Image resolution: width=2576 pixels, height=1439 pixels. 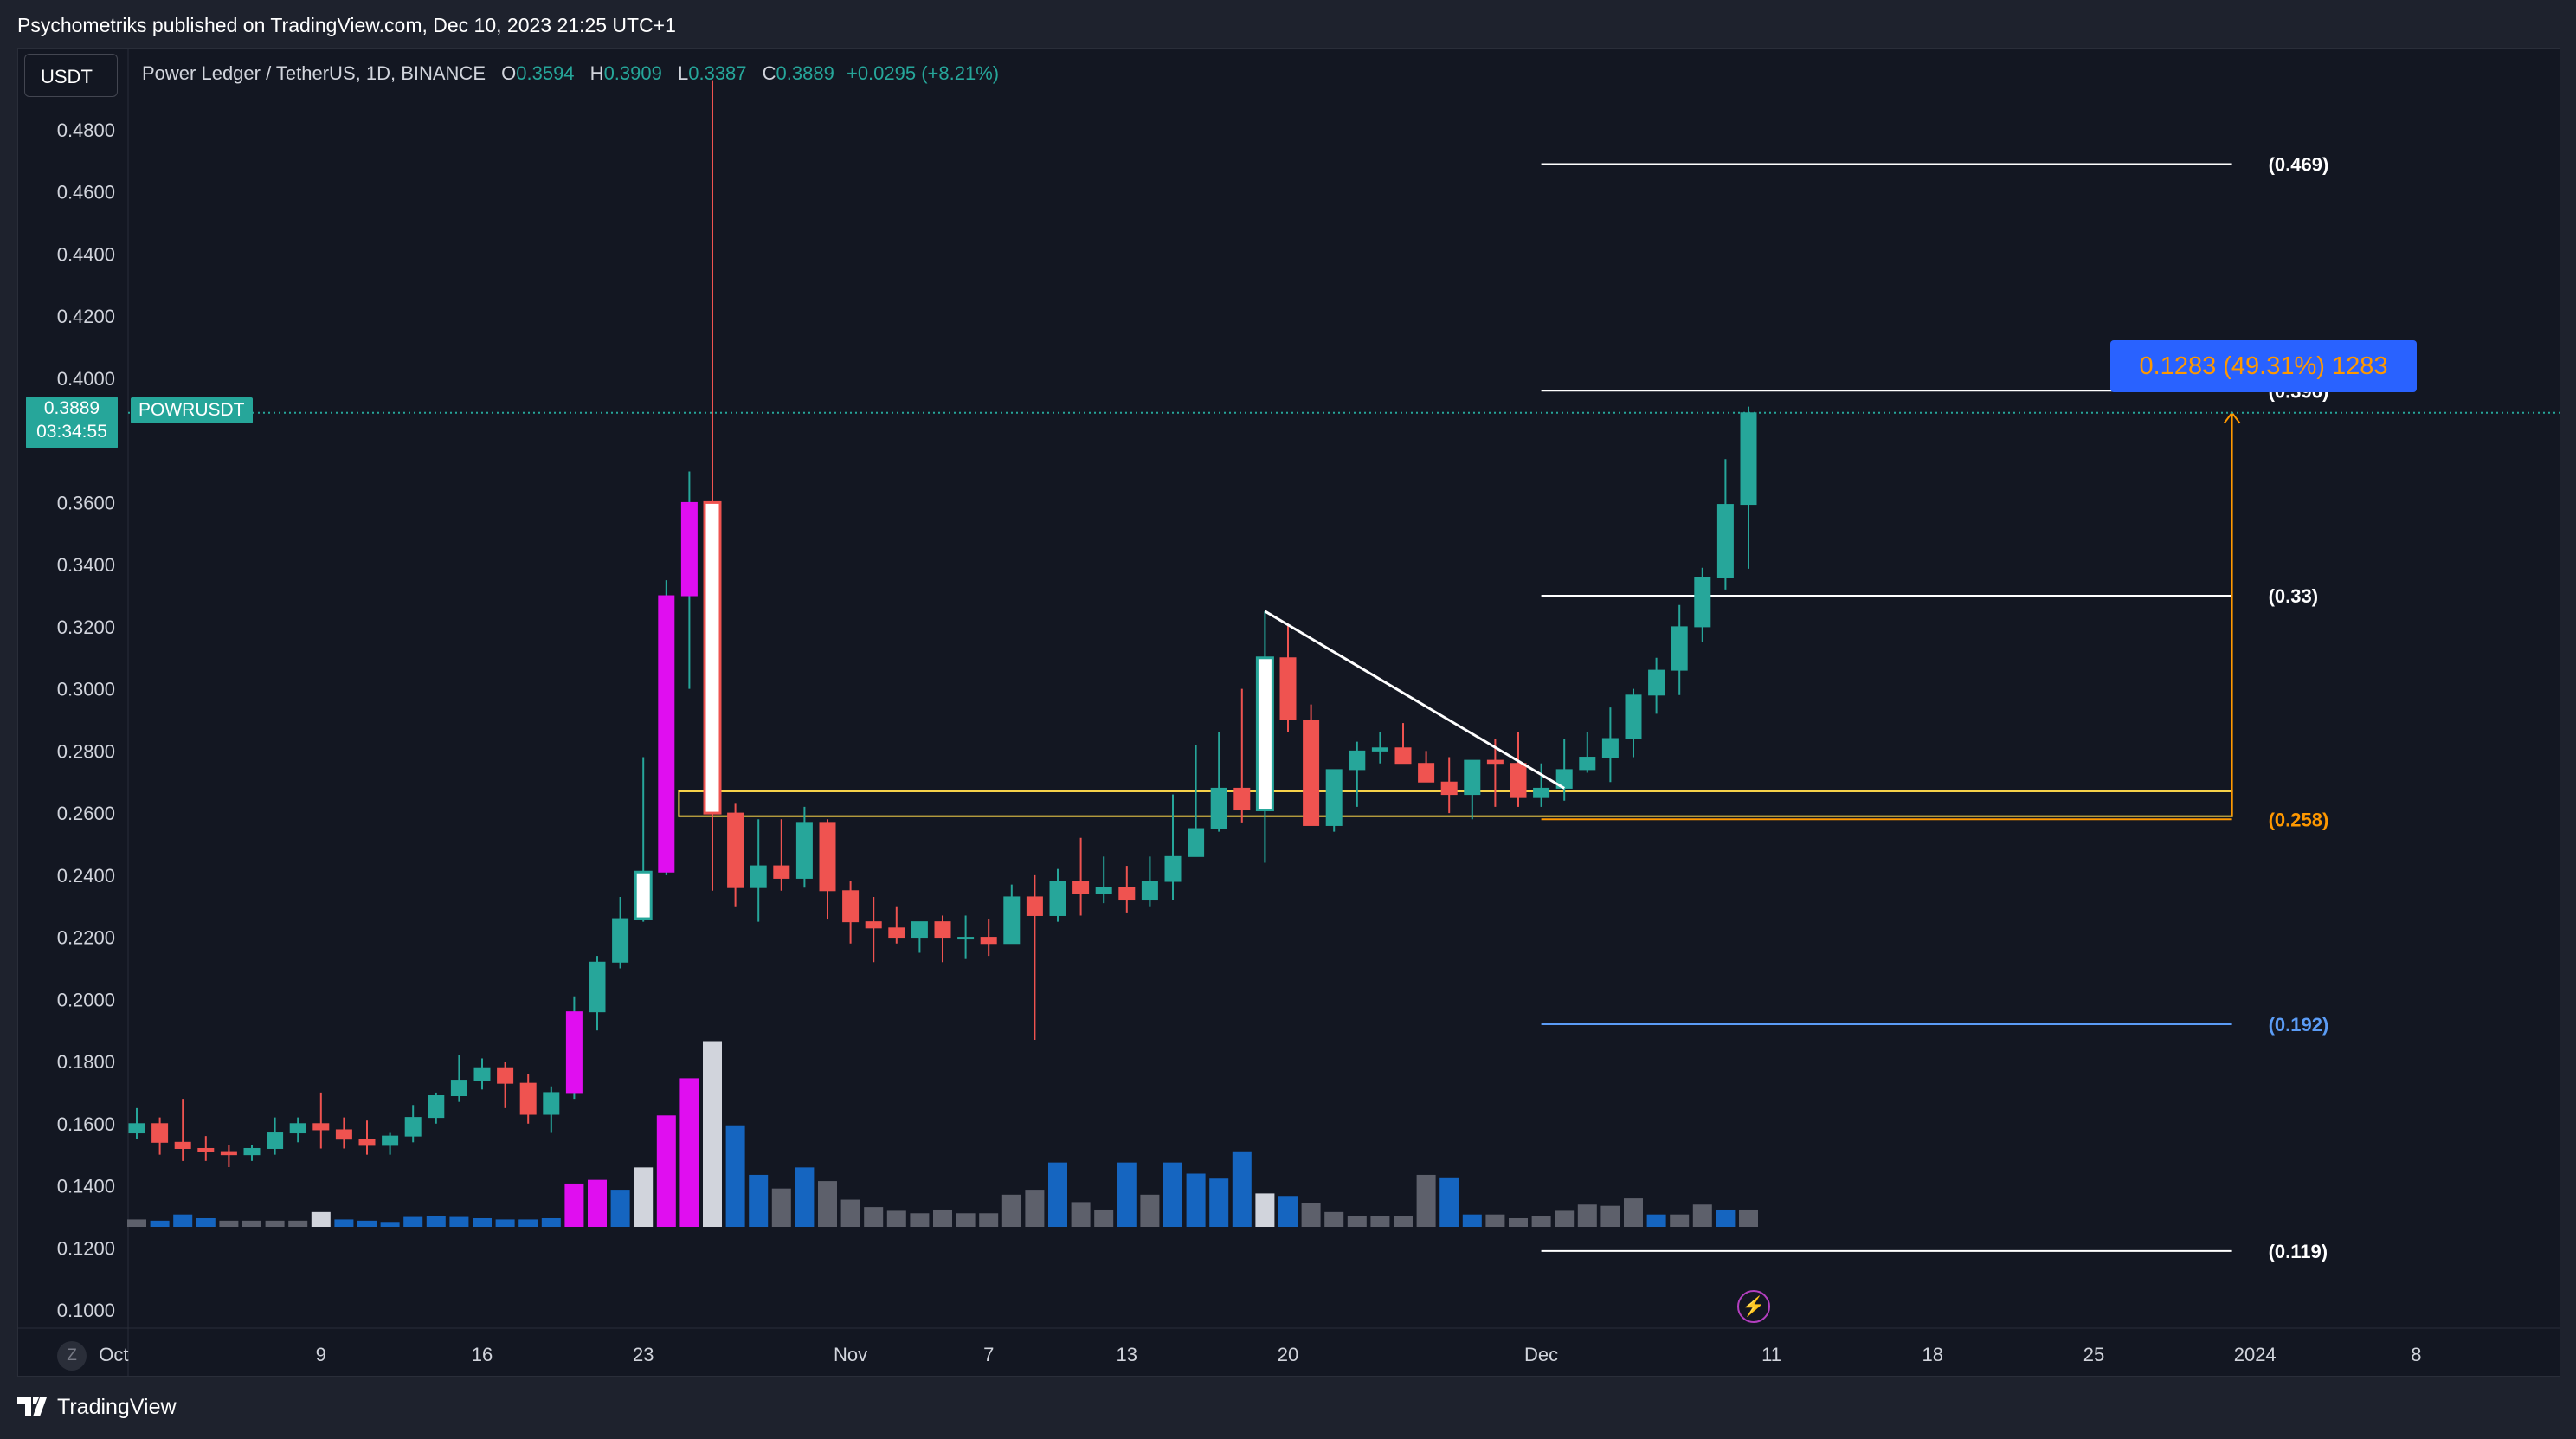 I want to click on y-tick-label: 0.4800, so click(x=86, y=130).